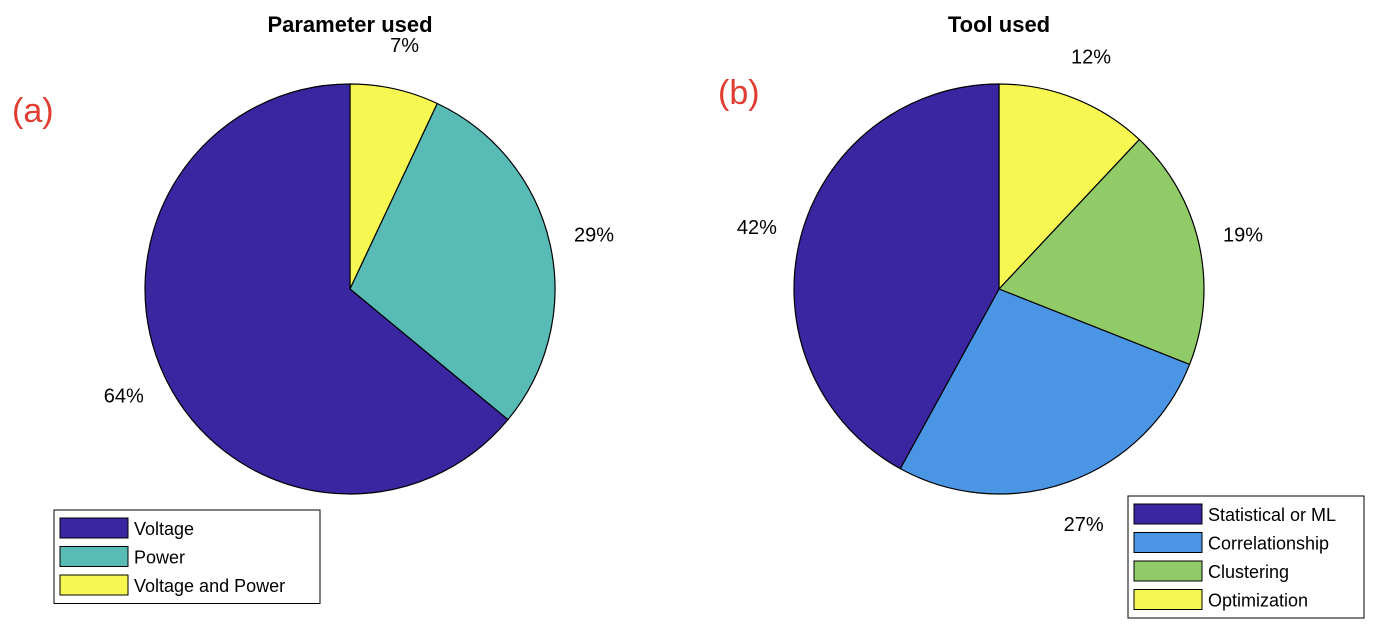  Describe the element at coordinates (1248, 572) in the screenshot. I see `legend-entry-label: Clustering` at that location.